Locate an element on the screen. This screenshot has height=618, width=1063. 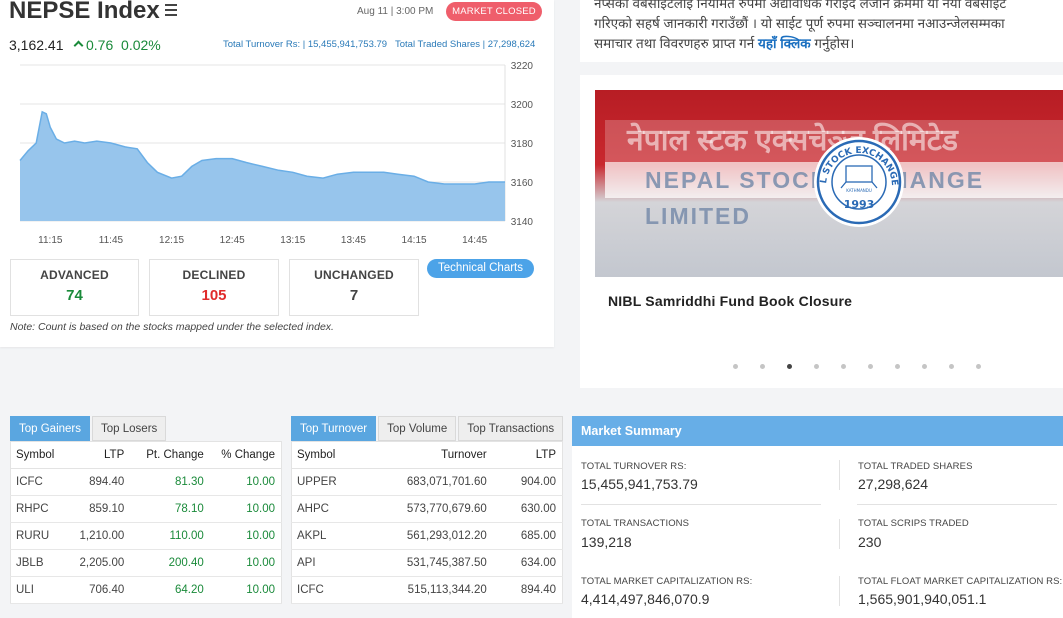
menu-icon is located at coordinates (171, 10).